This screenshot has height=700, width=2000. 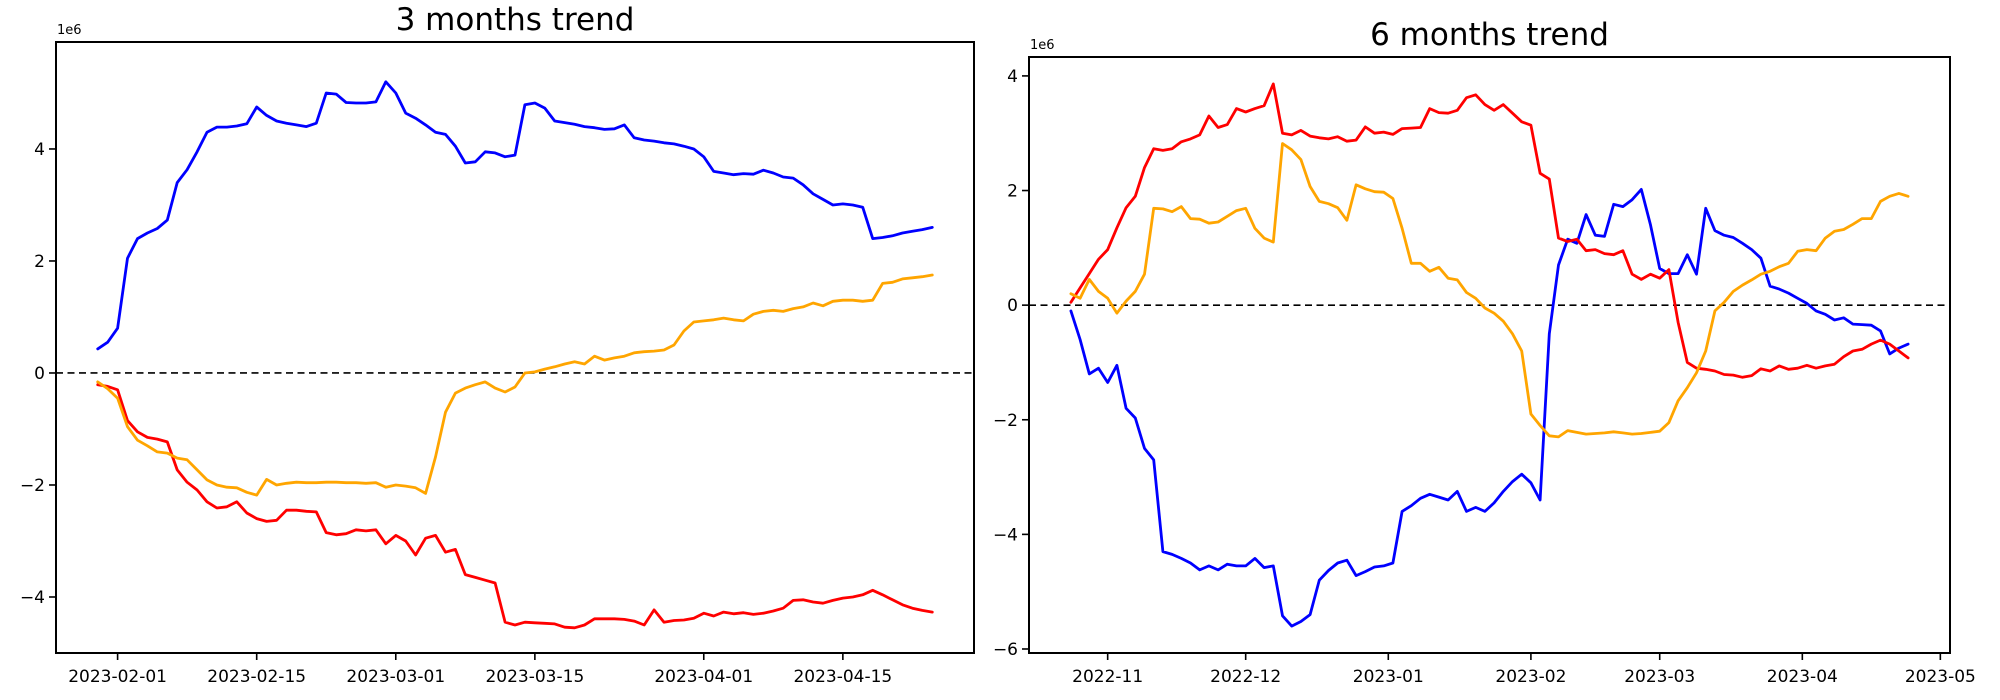 What do you see at coordinates (1388, 677) in the screenshot?
I see `x-tick-label: 2023-01` at bounding box center [1388, 677].